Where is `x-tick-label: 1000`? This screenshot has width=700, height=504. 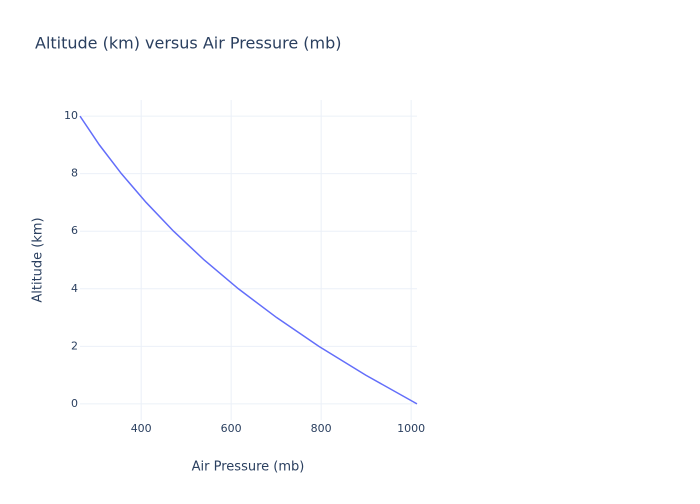 x-tick-label: 1000 is located at coordinates (411, 428).